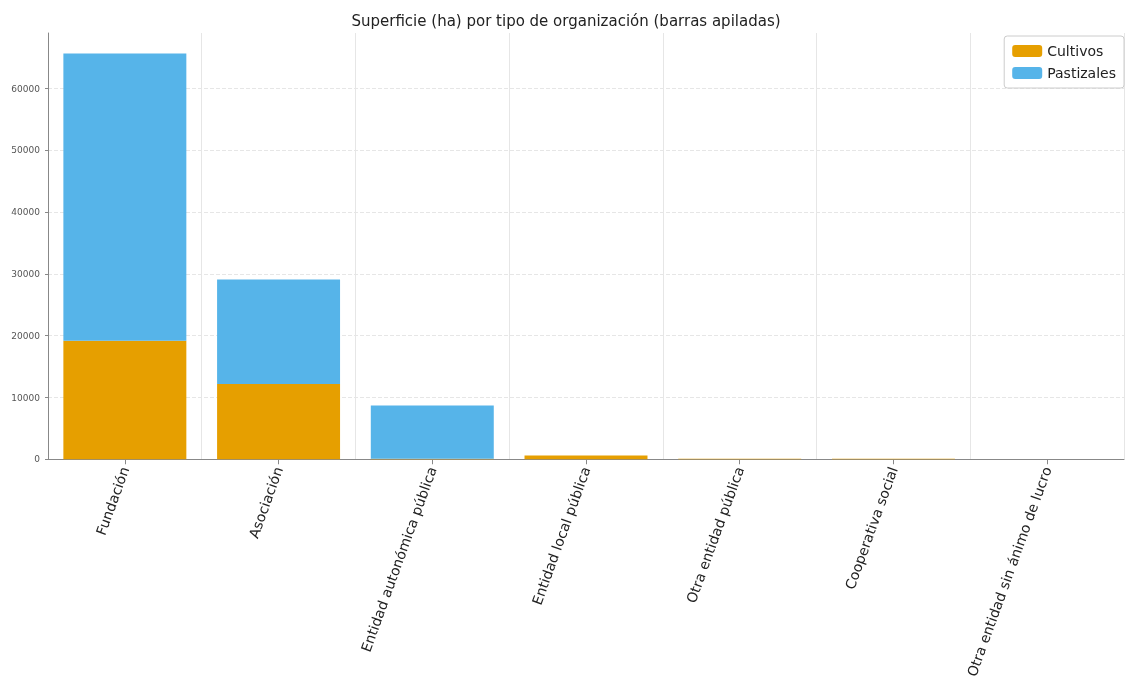 The width and height of the screenshot is (1132, 681). What do you see at coordinates (26, 88) in the screenshot?
I see `y-tick-label: 60000` at bounding box center [26, 88].